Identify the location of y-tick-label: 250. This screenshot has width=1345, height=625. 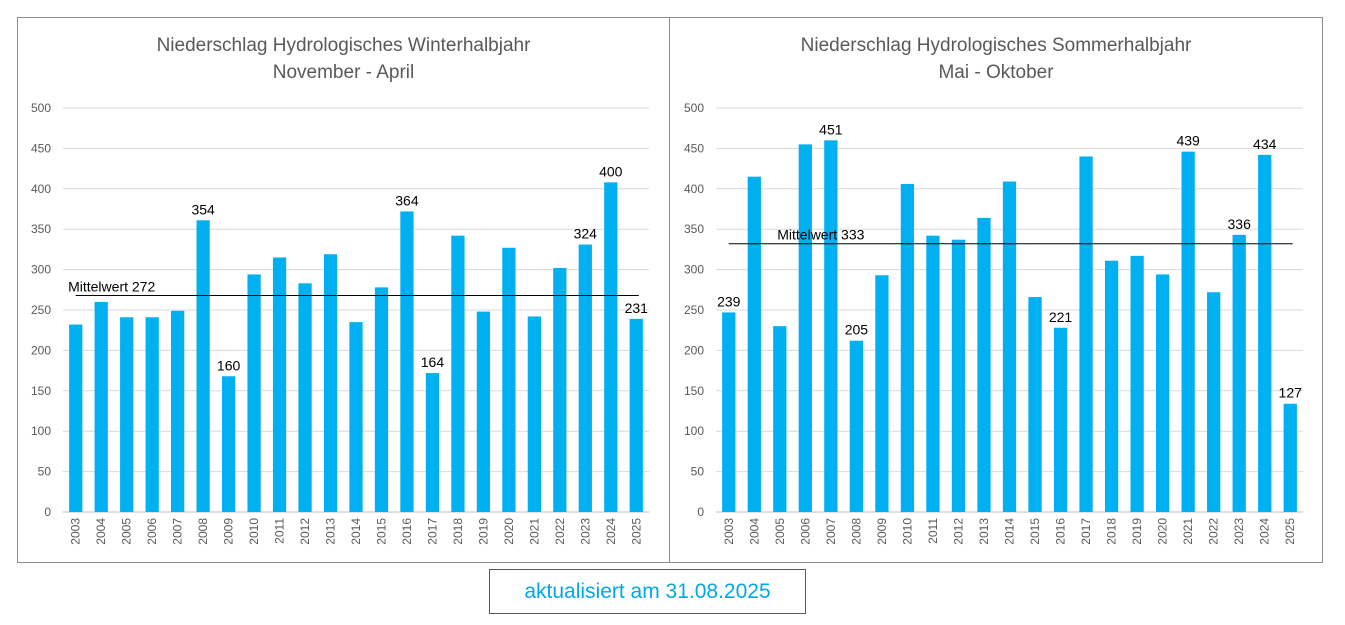
(694, 310).